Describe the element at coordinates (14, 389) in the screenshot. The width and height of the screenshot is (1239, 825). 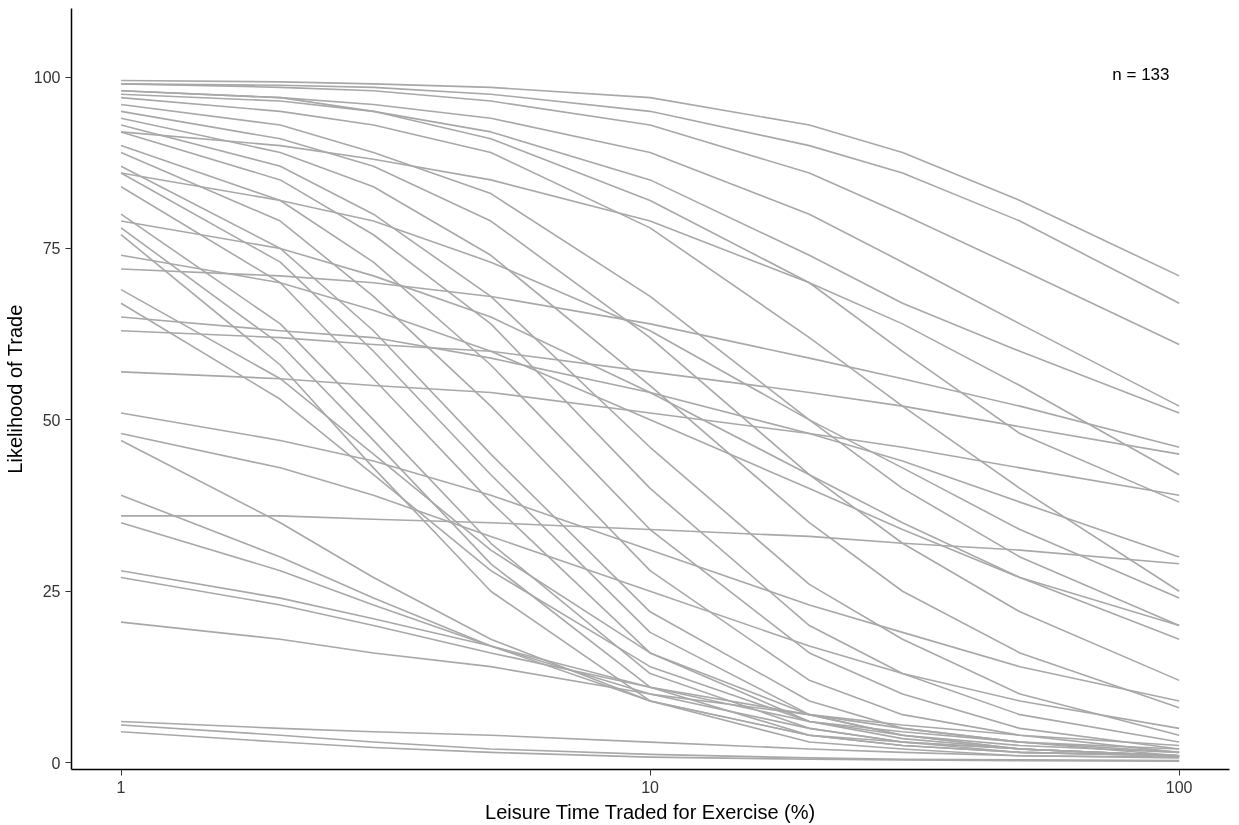
I see `y-axis-title: Likelihood of Trade` at that location.